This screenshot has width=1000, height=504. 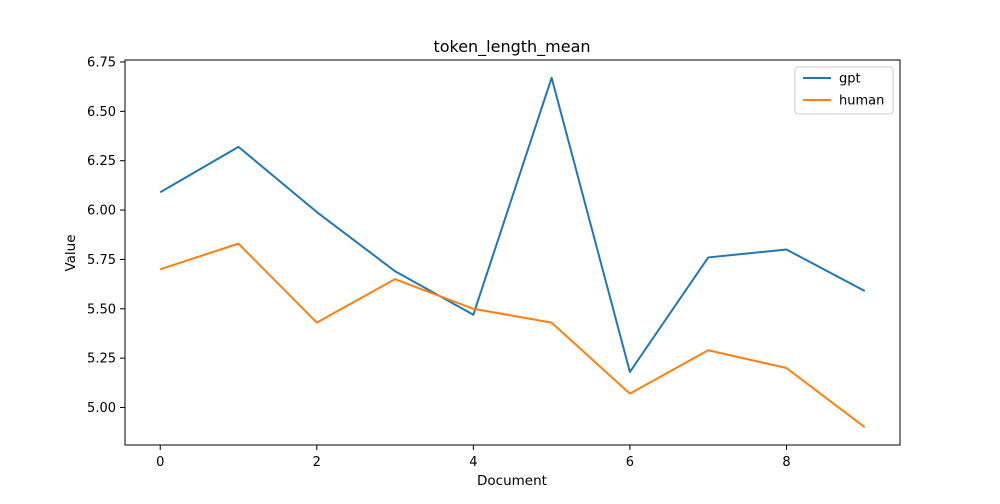 What do you see at coordinates (511, 47) in the screenshot?
I see `chart-title: token_length_mean` at bounding box center [511, 47].